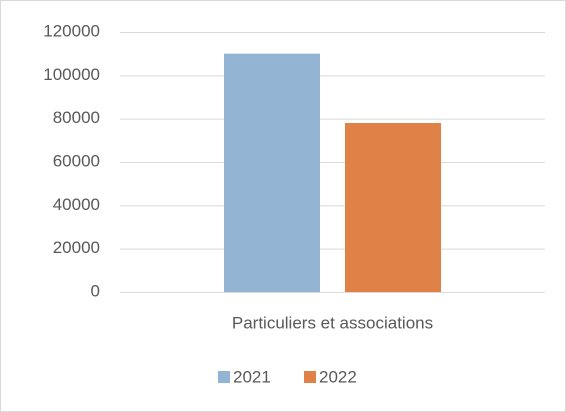  Describe the element at coordinates (71, 30) in the screenshot. I see `y-tick-label: 120000` at that location.